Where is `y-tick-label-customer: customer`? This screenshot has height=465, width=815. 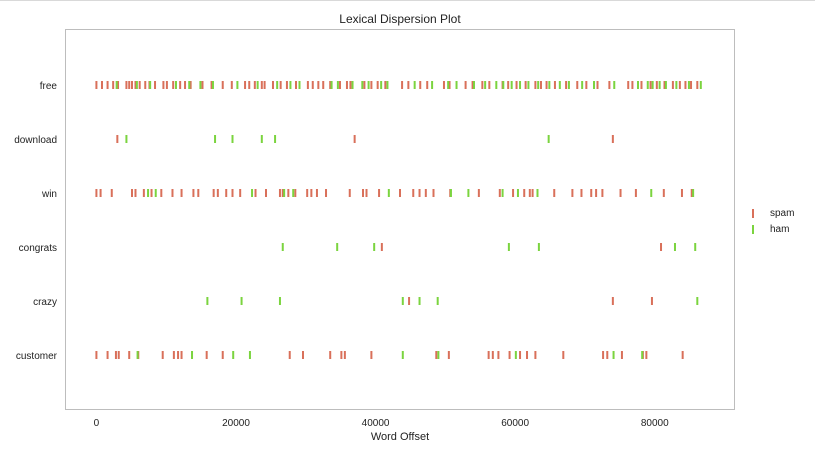 y-tick-label-customer: customer is located at coordinates (37, 356).